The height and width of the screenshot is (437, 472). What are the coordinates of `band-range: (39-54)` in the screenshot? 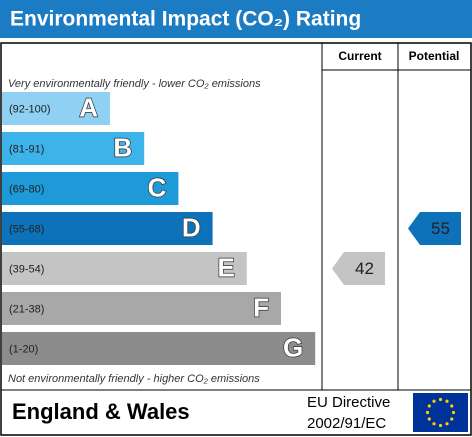 It's located at (26, 269).